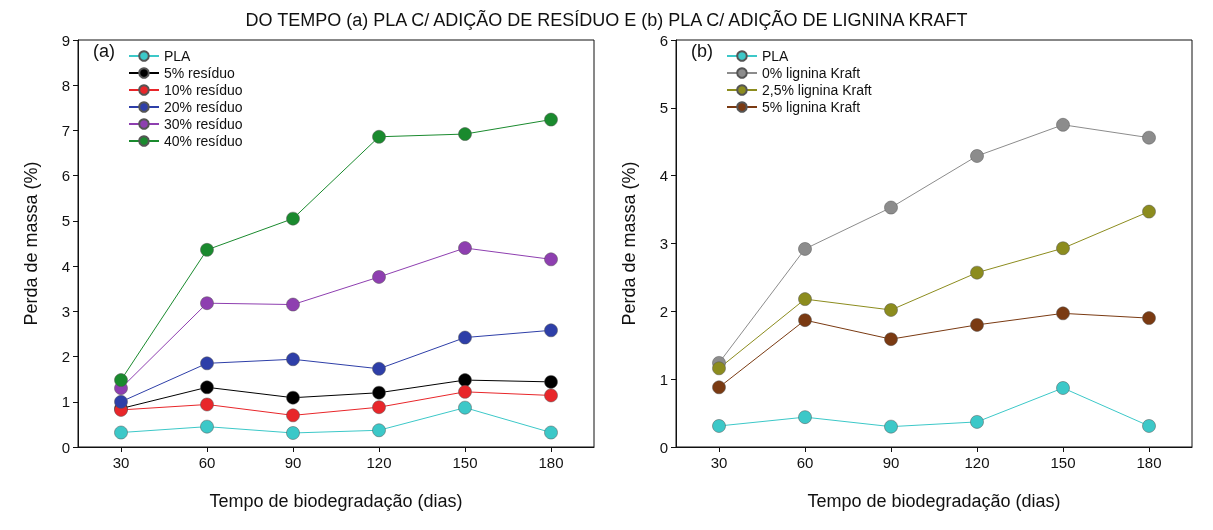 This screenshot has height=530, width=1213. I want to click on legend-label: 2,5% lignina Kraft, so click(817, 90).